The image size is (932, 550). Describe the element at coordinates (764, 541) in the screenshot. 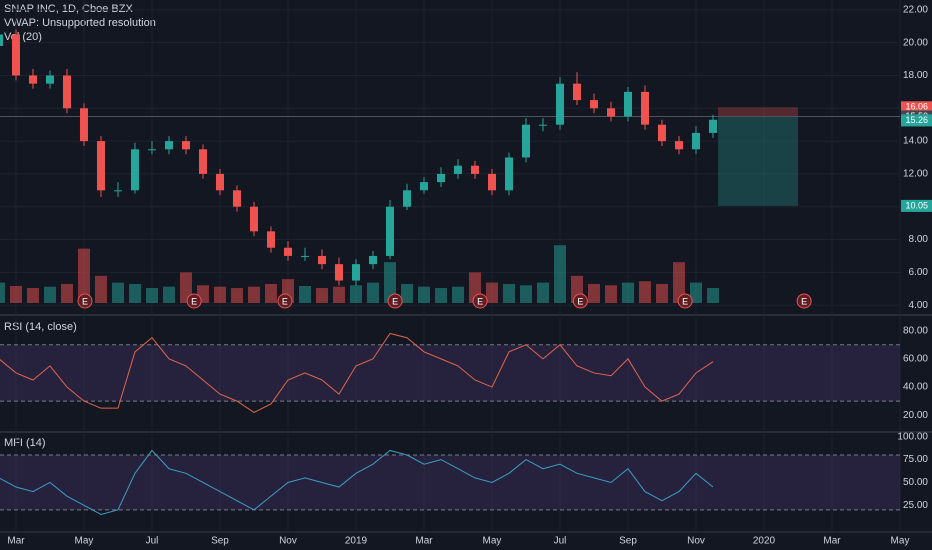

I see `x-tick-label: 2020` at that location.